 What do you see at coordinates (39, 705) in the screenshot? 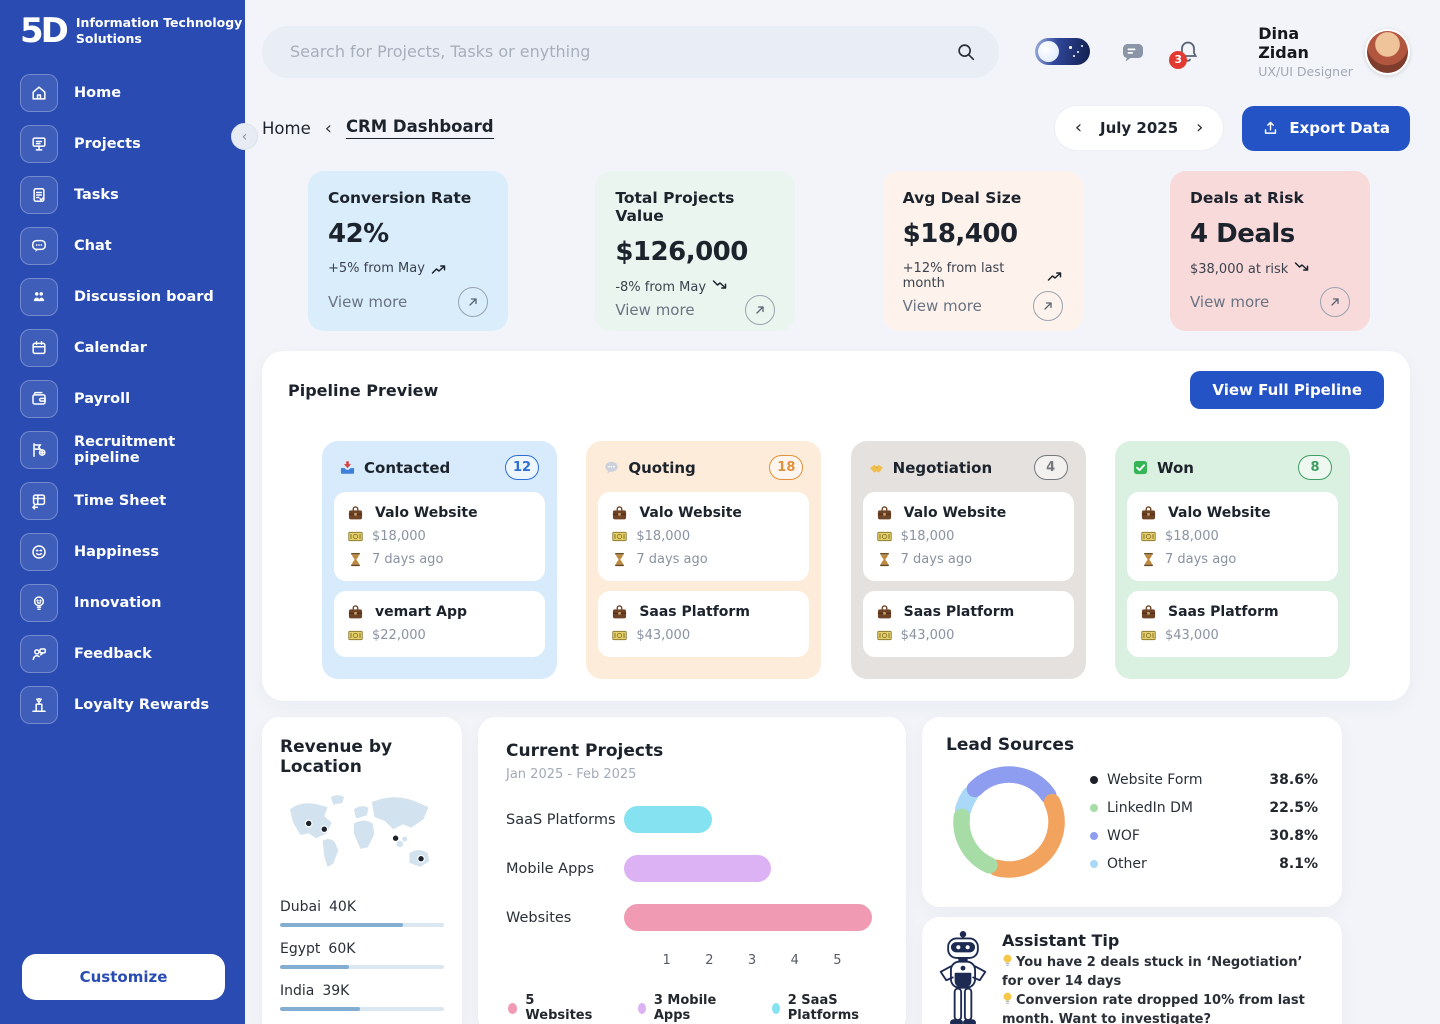
I see `podium-icon` at bounding box center [39, 705].